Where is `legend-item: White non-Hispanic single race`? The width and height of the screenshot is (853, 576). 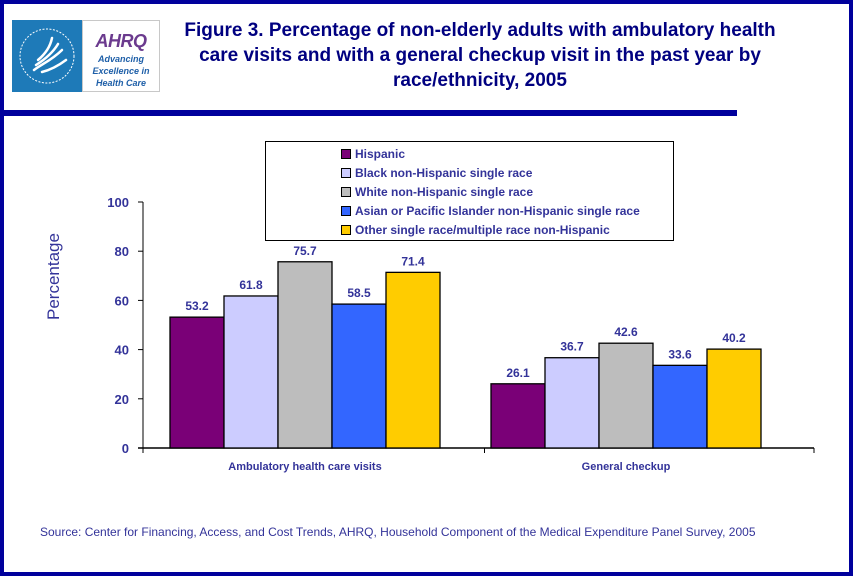
legend-item: White non-Hispanic single race is located at coordinates (437, 191).